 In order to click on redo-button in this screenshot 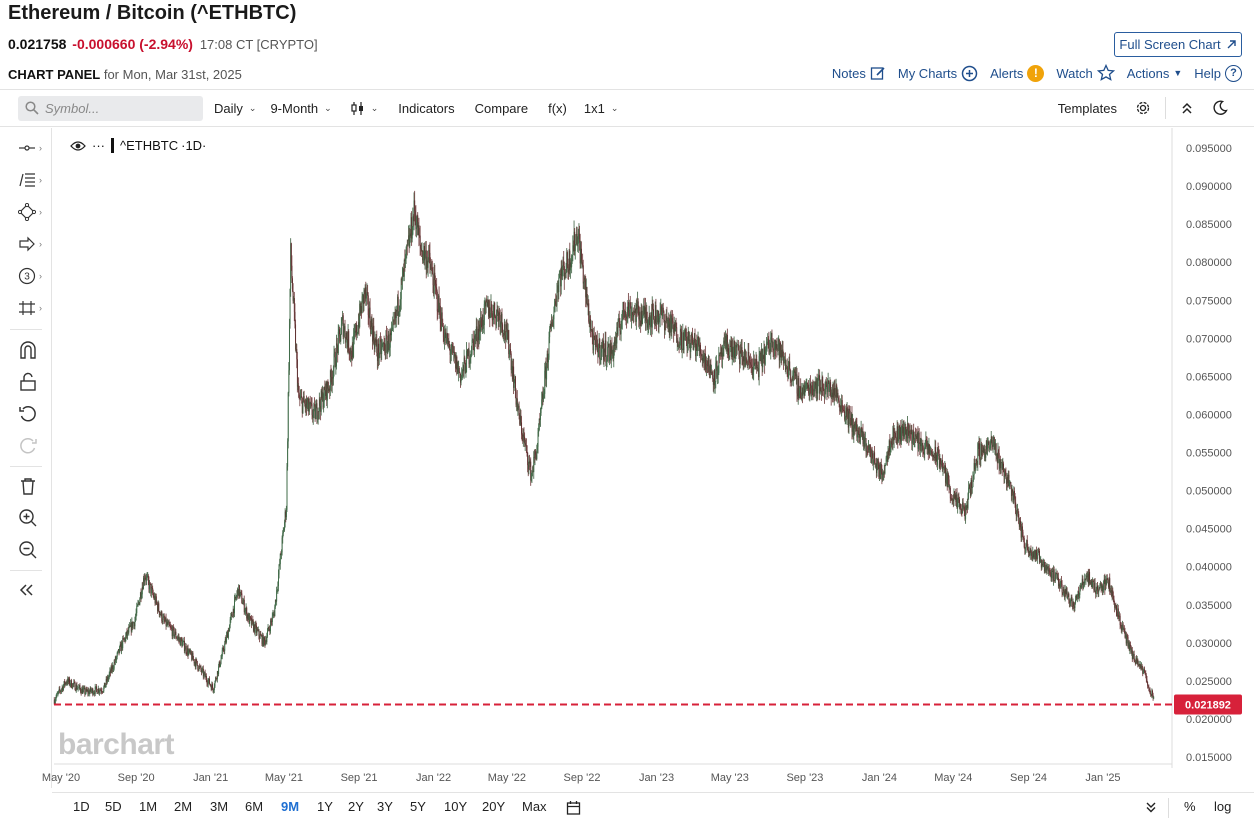, I will do `click(32, 446)`.